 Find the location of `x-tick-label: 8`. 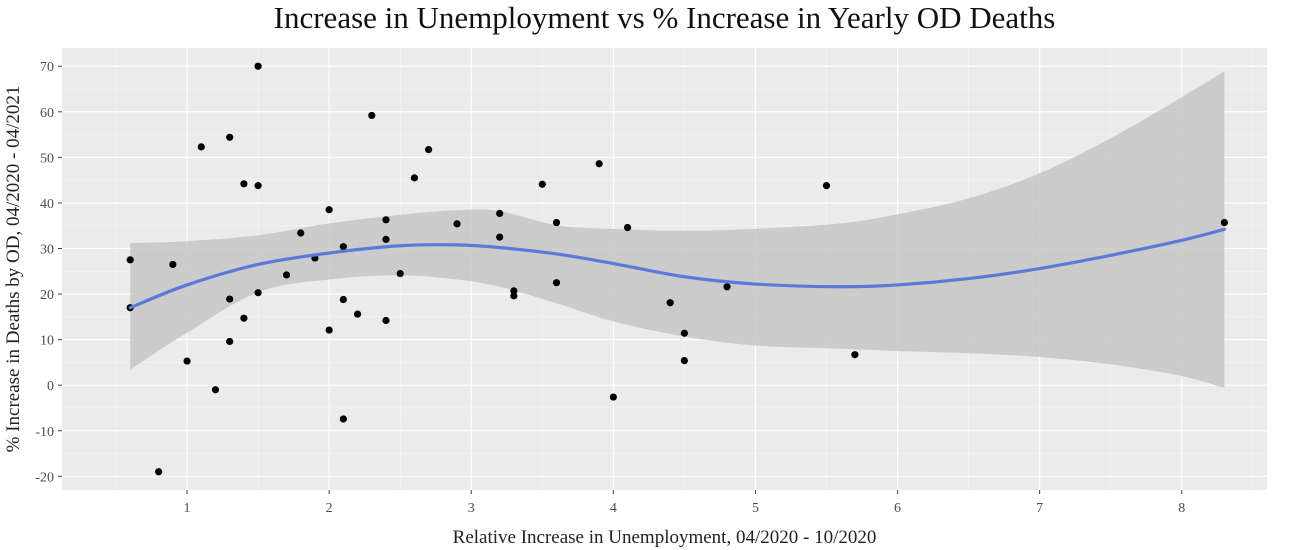

x-tick-label: 8 is located at coordinates (1181, 508).